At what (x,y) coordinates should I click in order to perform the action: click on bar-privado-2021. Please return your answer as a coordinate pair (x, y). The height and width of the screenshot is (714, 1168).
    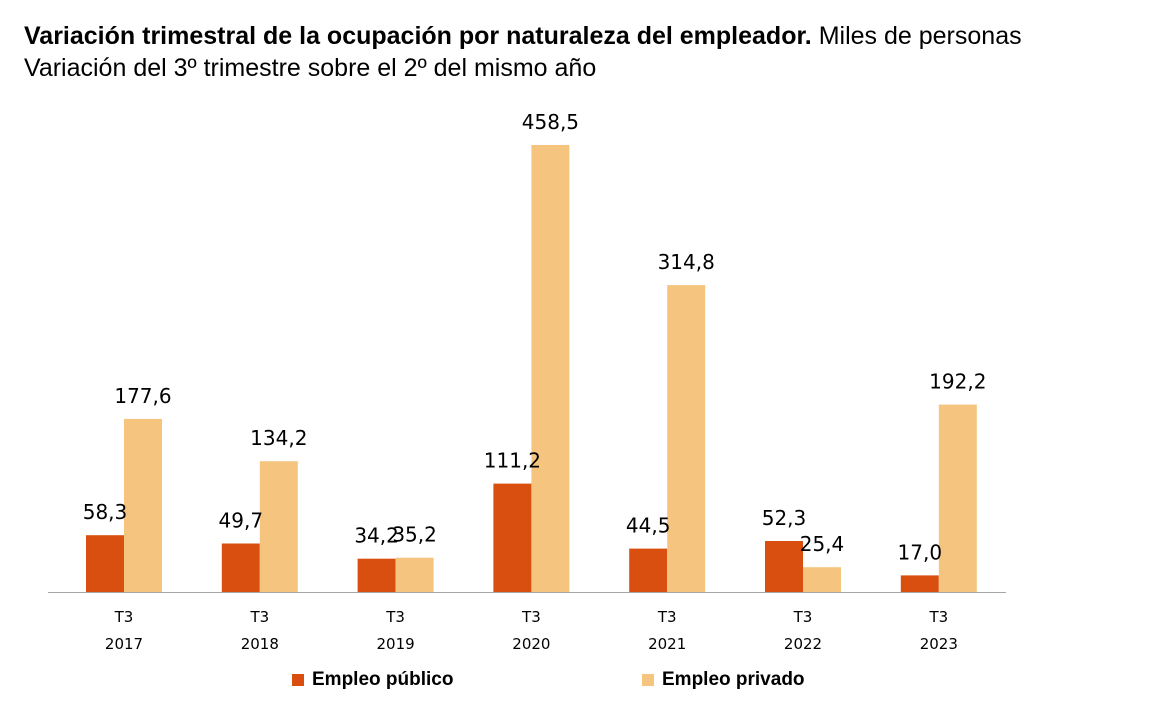
    Looking at the image, I should click on (686, 438).